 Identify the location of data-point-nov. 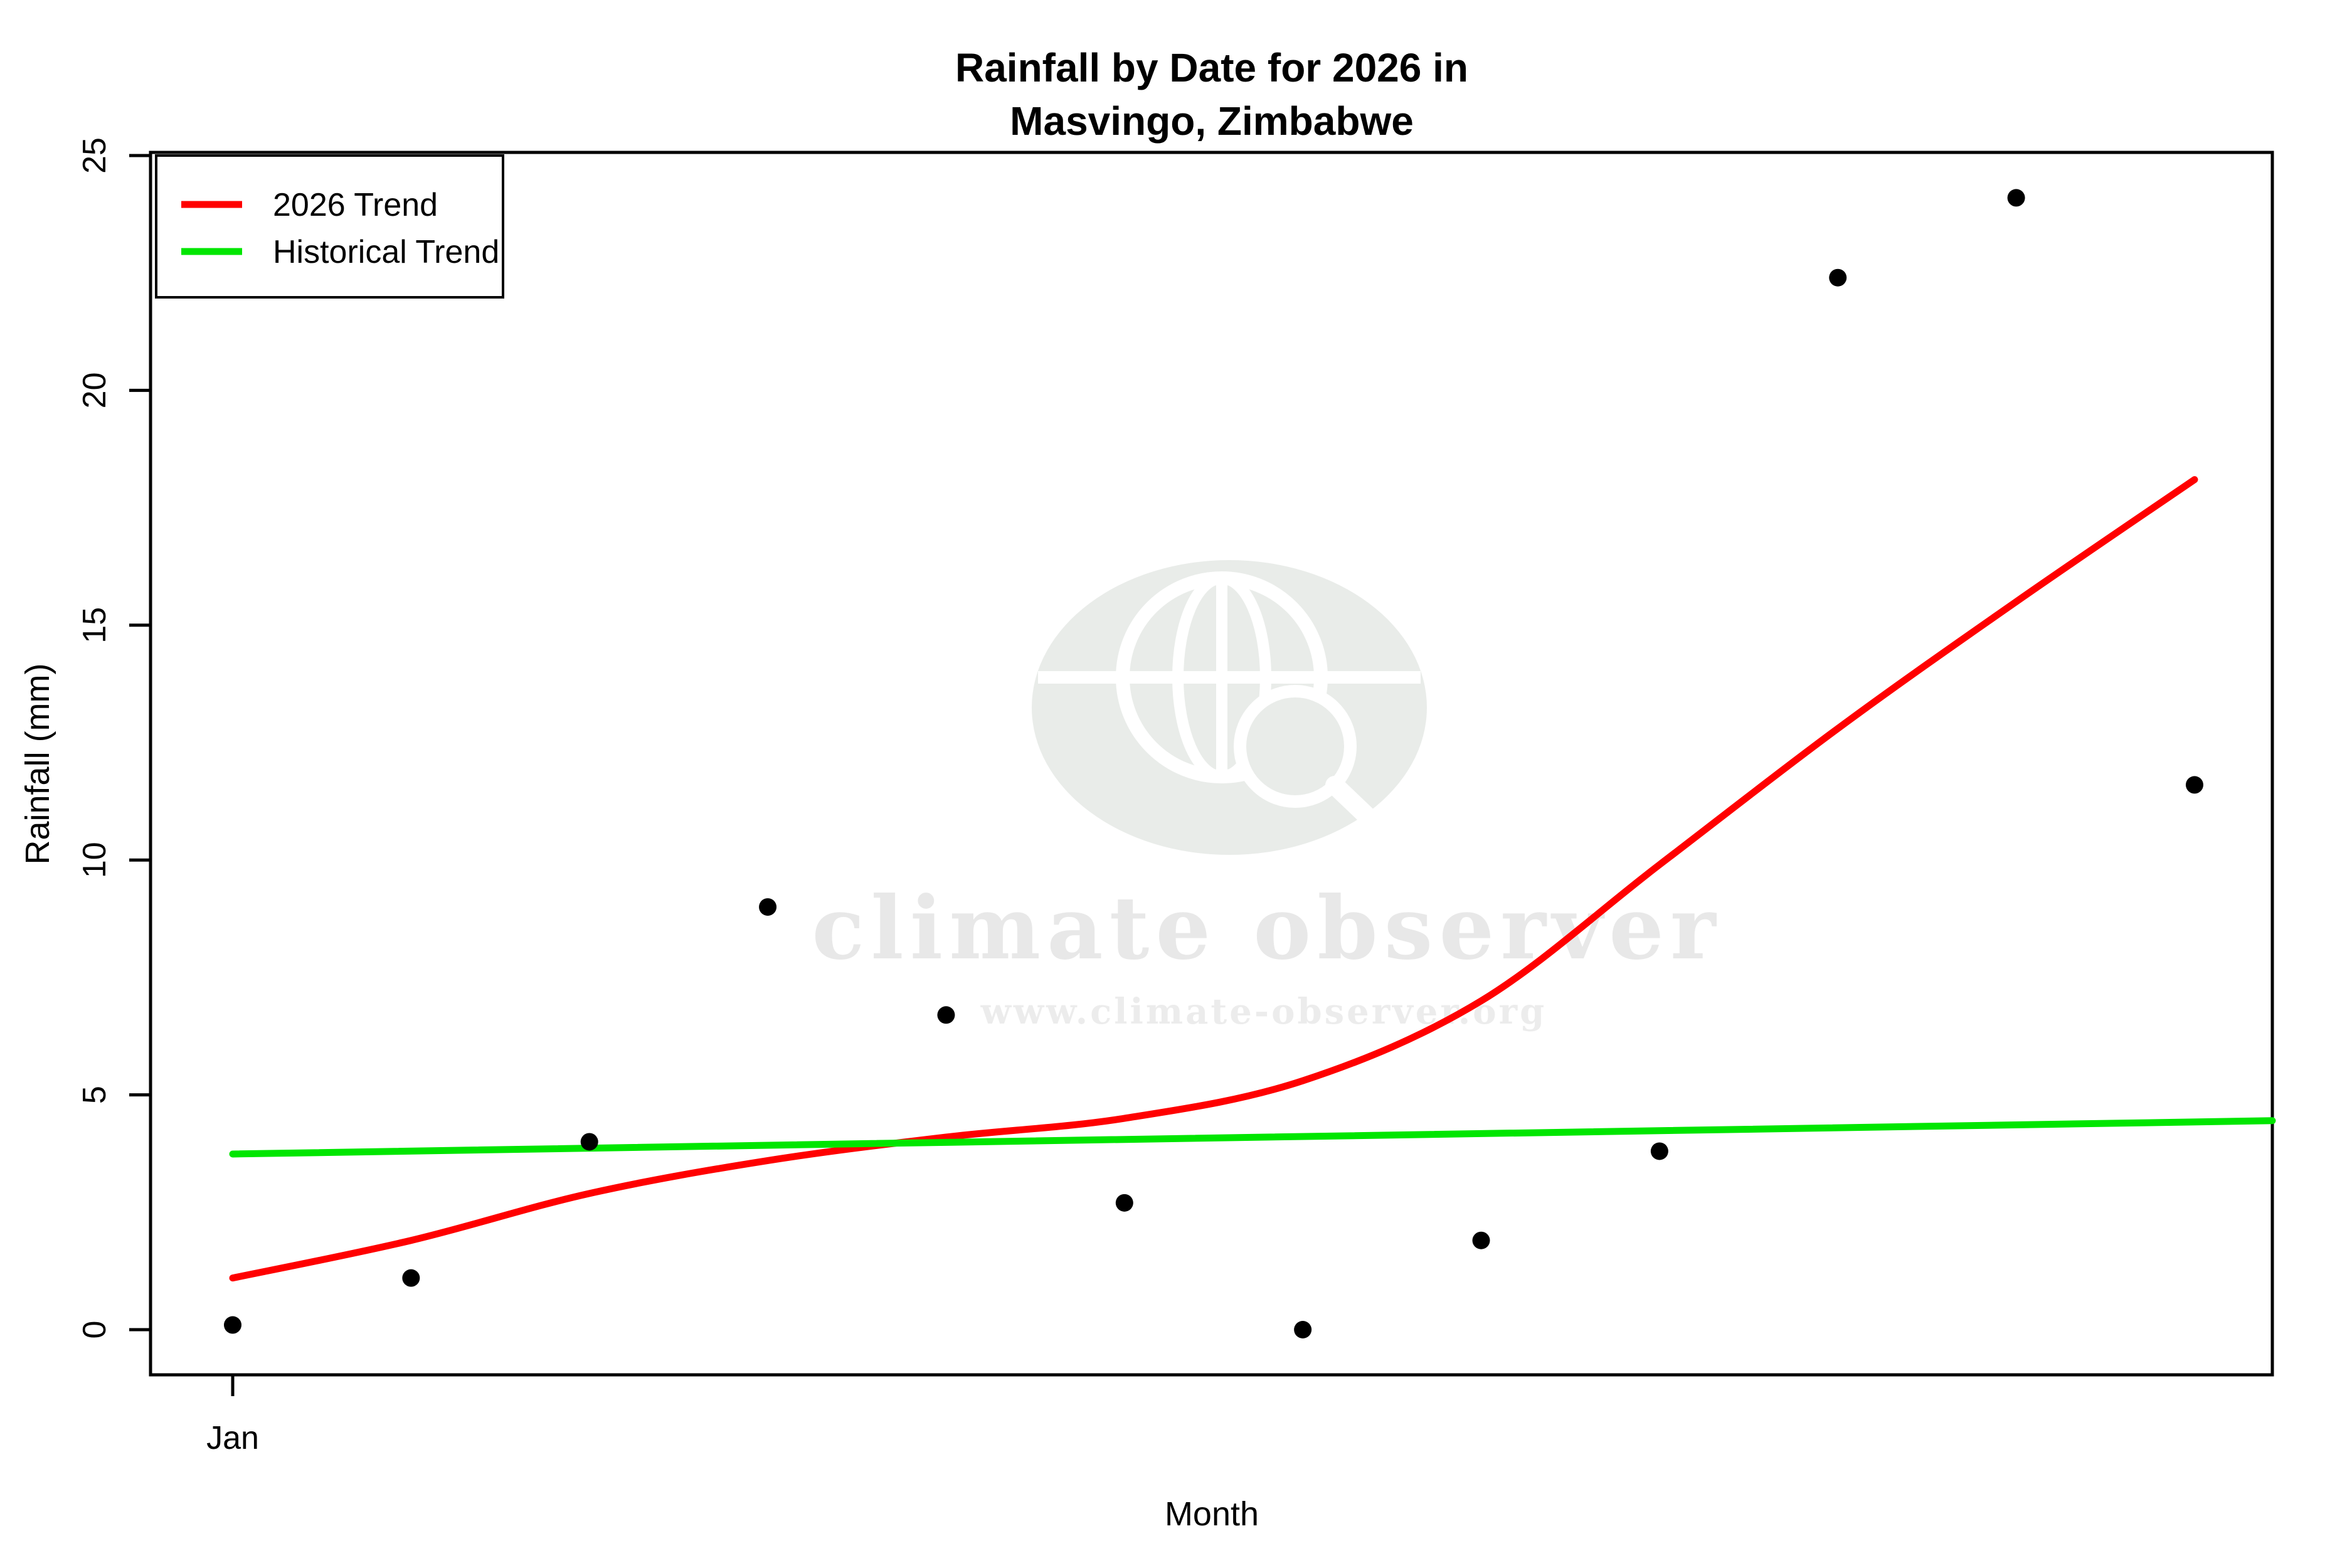
(2016, 198).